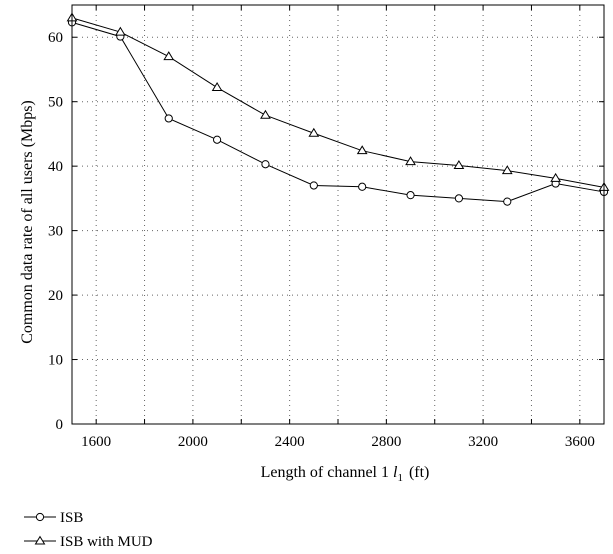 The width and height of the screenshot is (613, 554). What do you see at coordinates (483, 442) in the screenshot?
I see `x-tick-label: 3200` at bounding box center [483, 442].